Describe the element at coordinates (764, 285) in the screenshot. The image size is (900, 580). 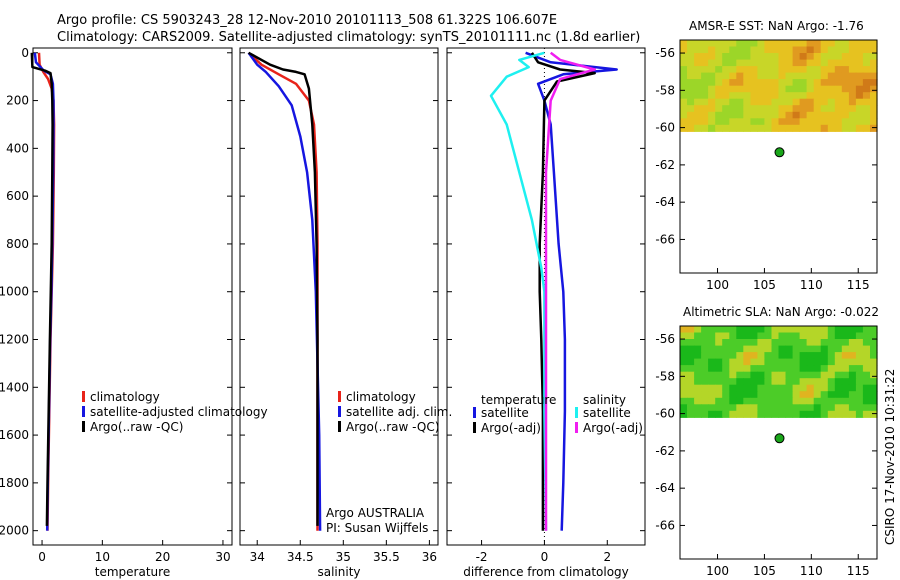
I see `sst-xtick-label: 105` at that location.